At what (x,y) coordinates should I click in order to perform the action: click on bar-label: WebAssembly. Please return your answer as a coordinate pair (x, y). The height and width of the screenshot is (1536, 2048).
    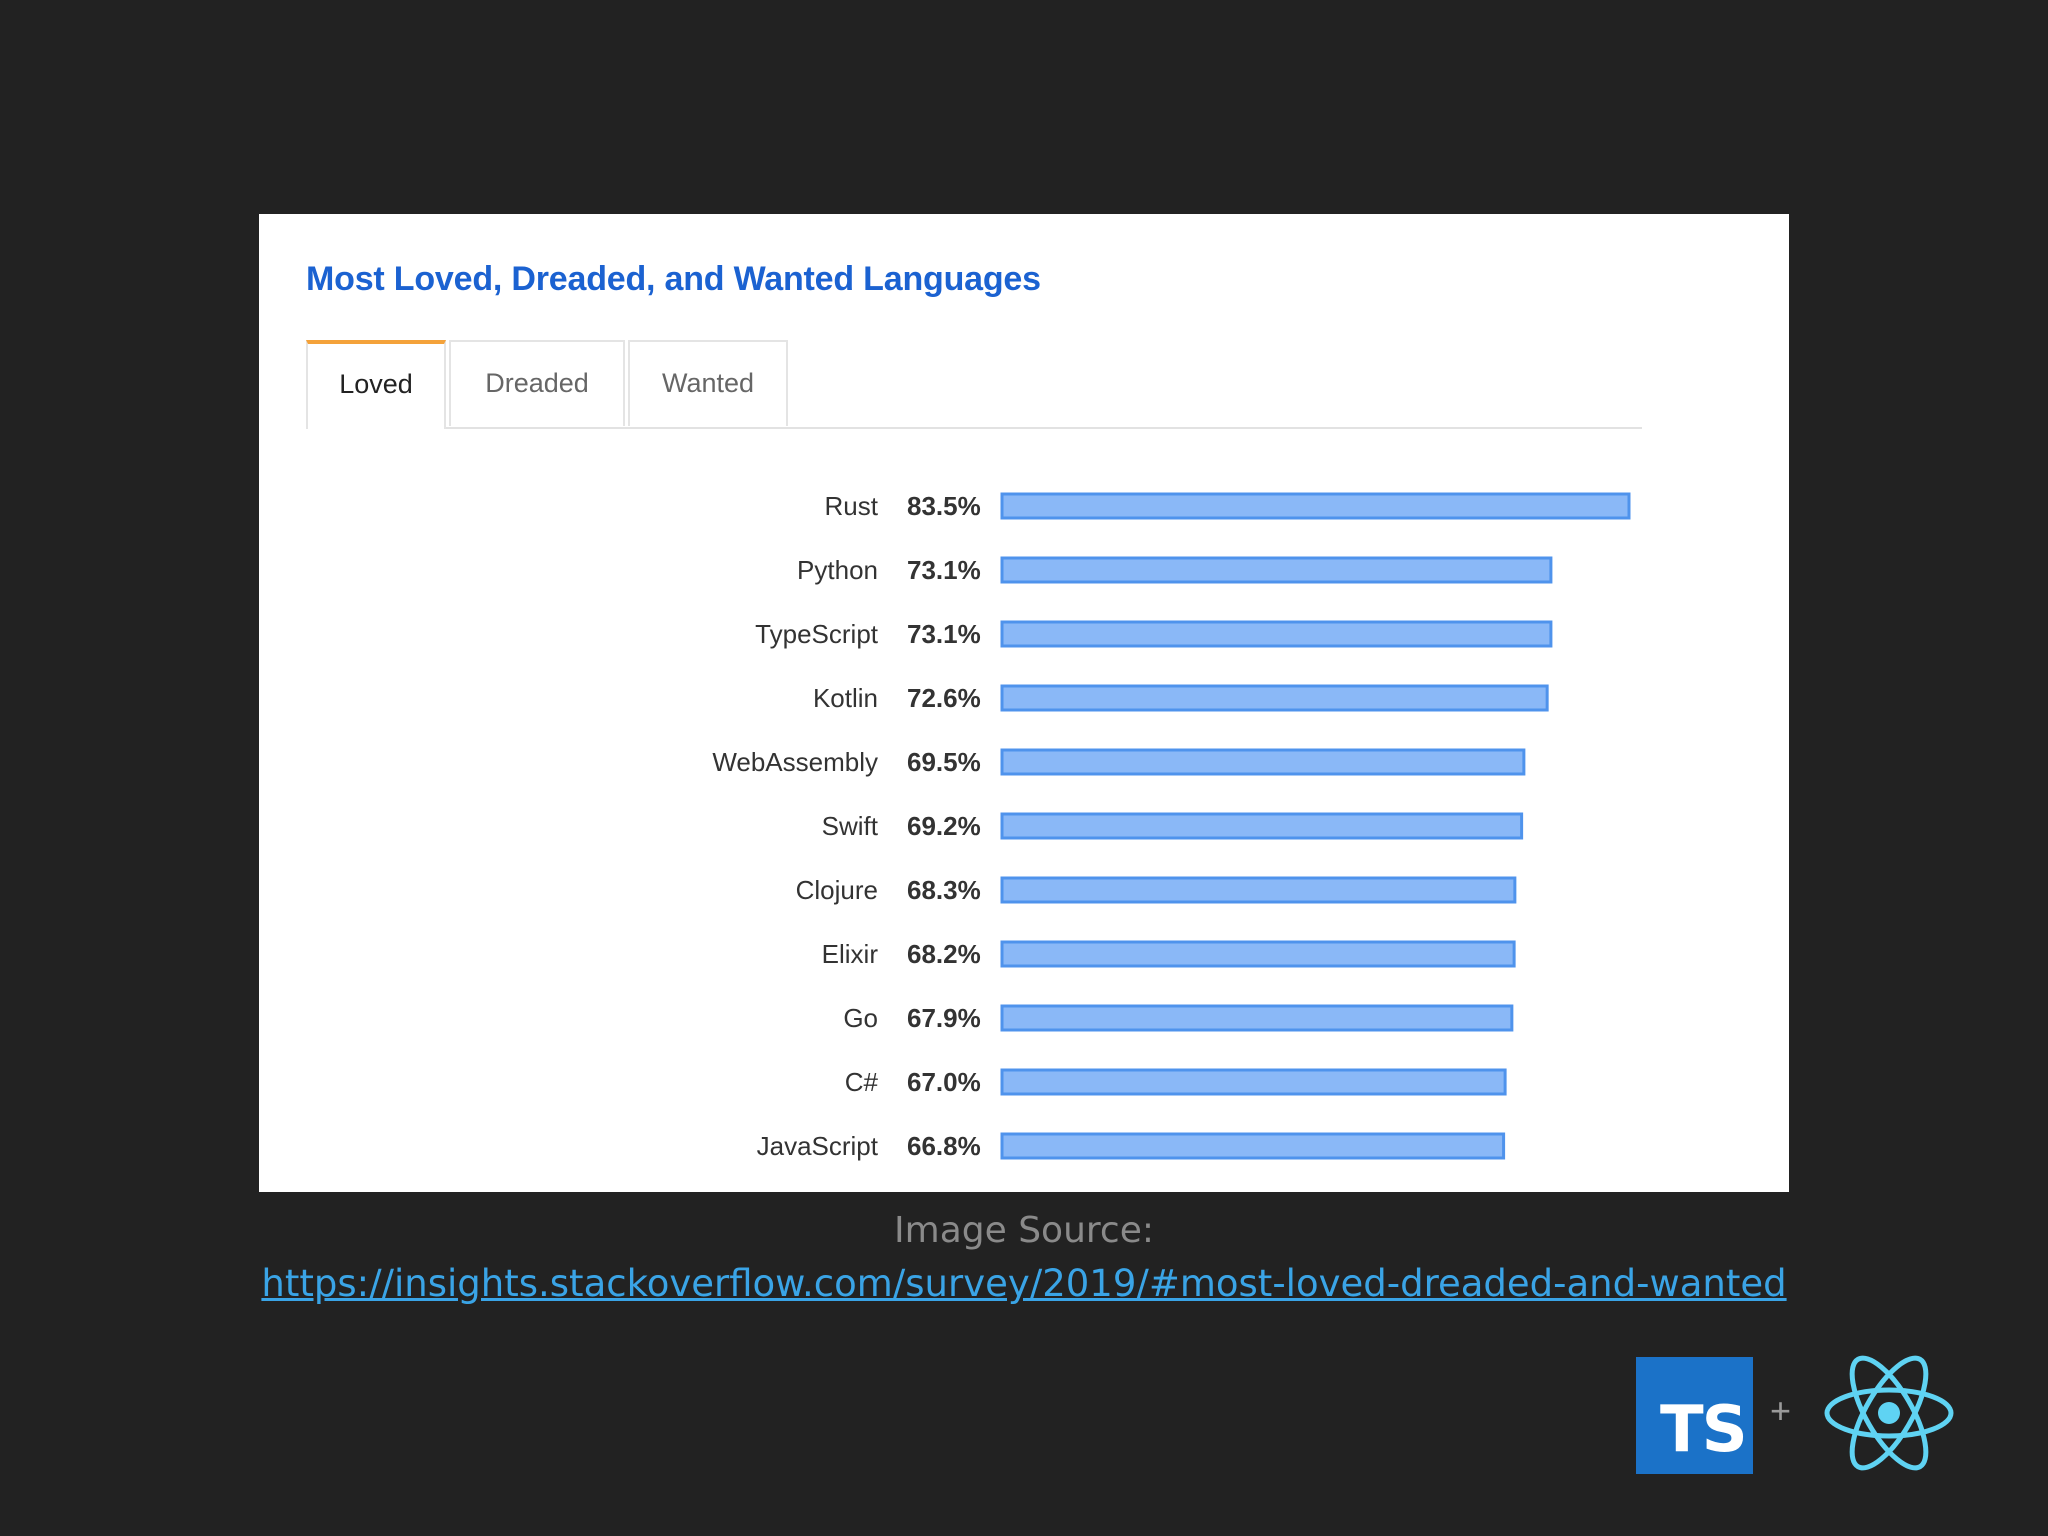
    Looking at the image, I should click on (795, 762).